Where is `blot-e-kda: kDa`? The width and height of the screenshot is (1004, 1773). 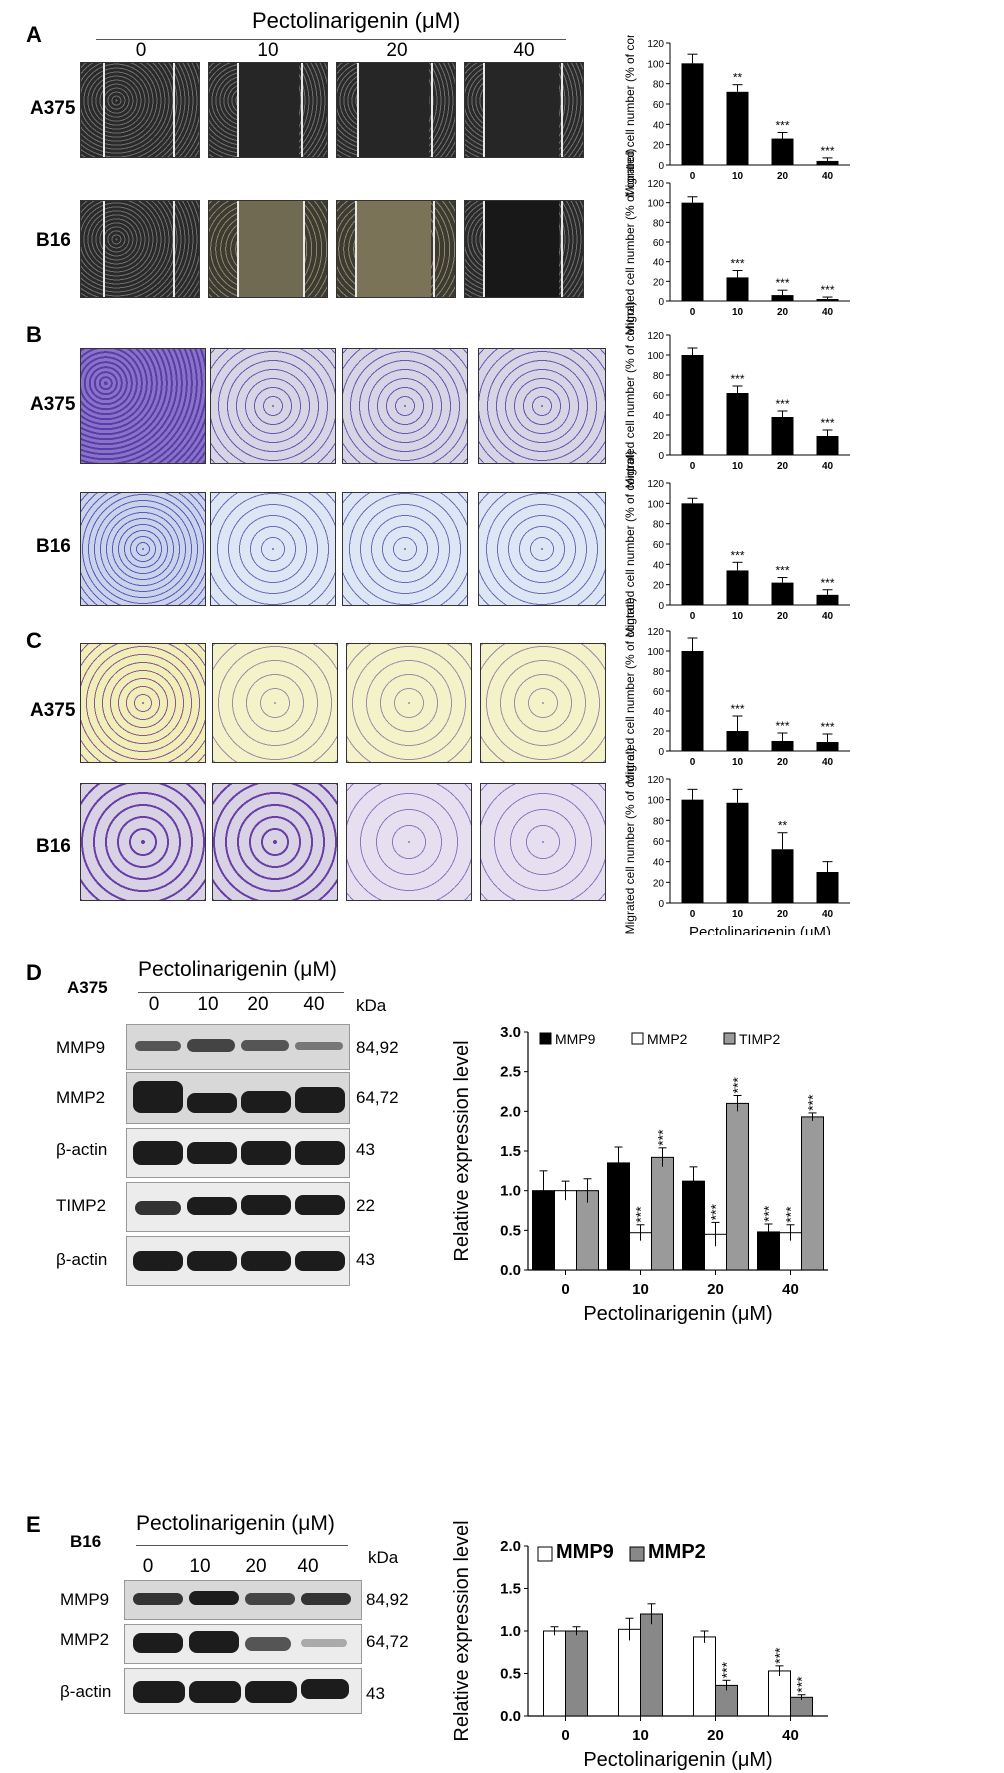 blot-e-kda: kDa is located at coordinates (383, 1557).